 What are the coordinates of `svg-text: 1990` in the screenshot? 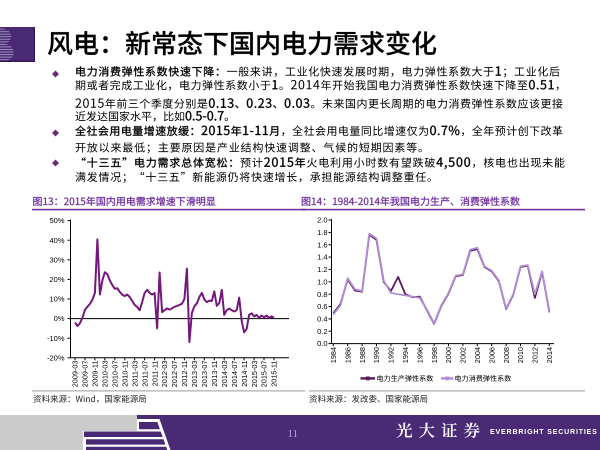 It's located at (376, 355).